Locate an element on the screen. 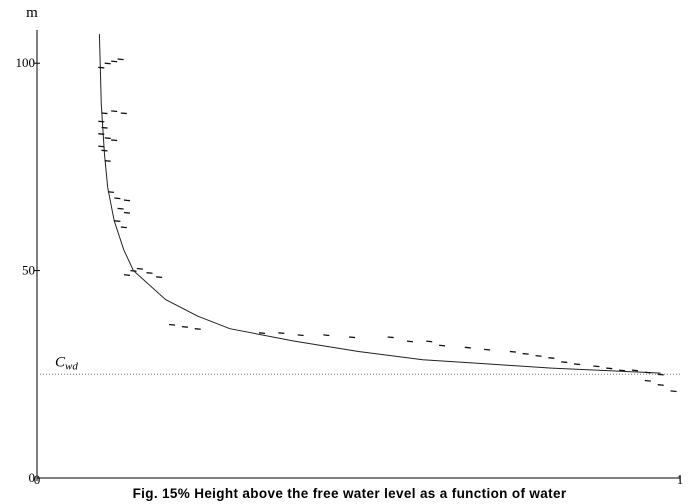 This screenshot has width=699, height=504. y-tick-label: 100 is located at coordinates (26, 62).